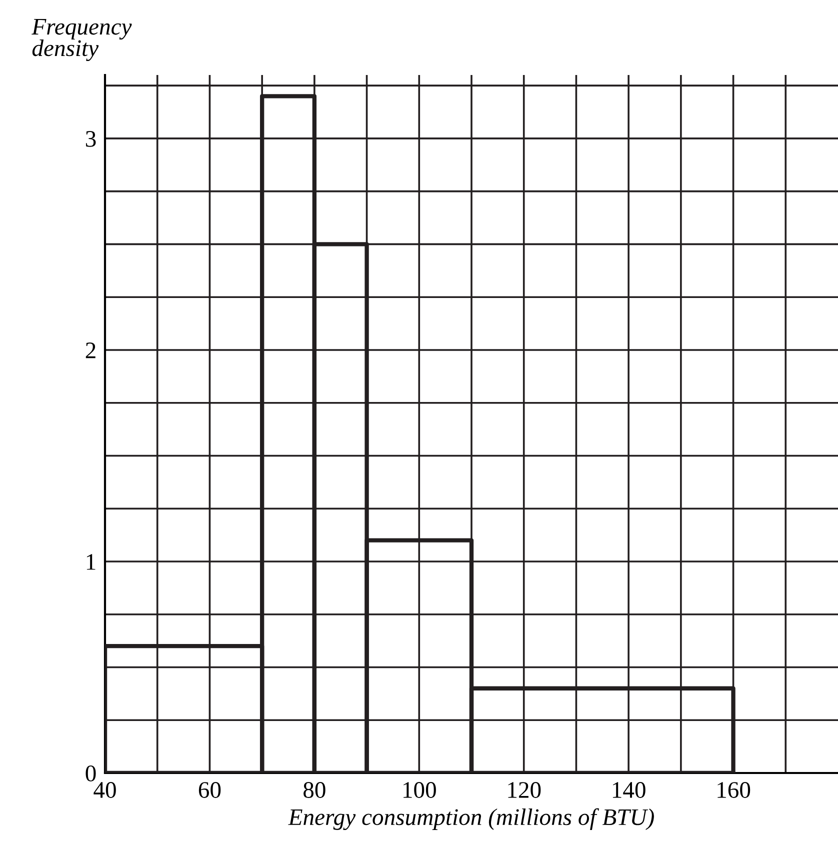 This screenshot has width=838, height=844. Describe the element at coordinates (629, 790) in the screenshot. I see `x-tick-label: 140` at that location.